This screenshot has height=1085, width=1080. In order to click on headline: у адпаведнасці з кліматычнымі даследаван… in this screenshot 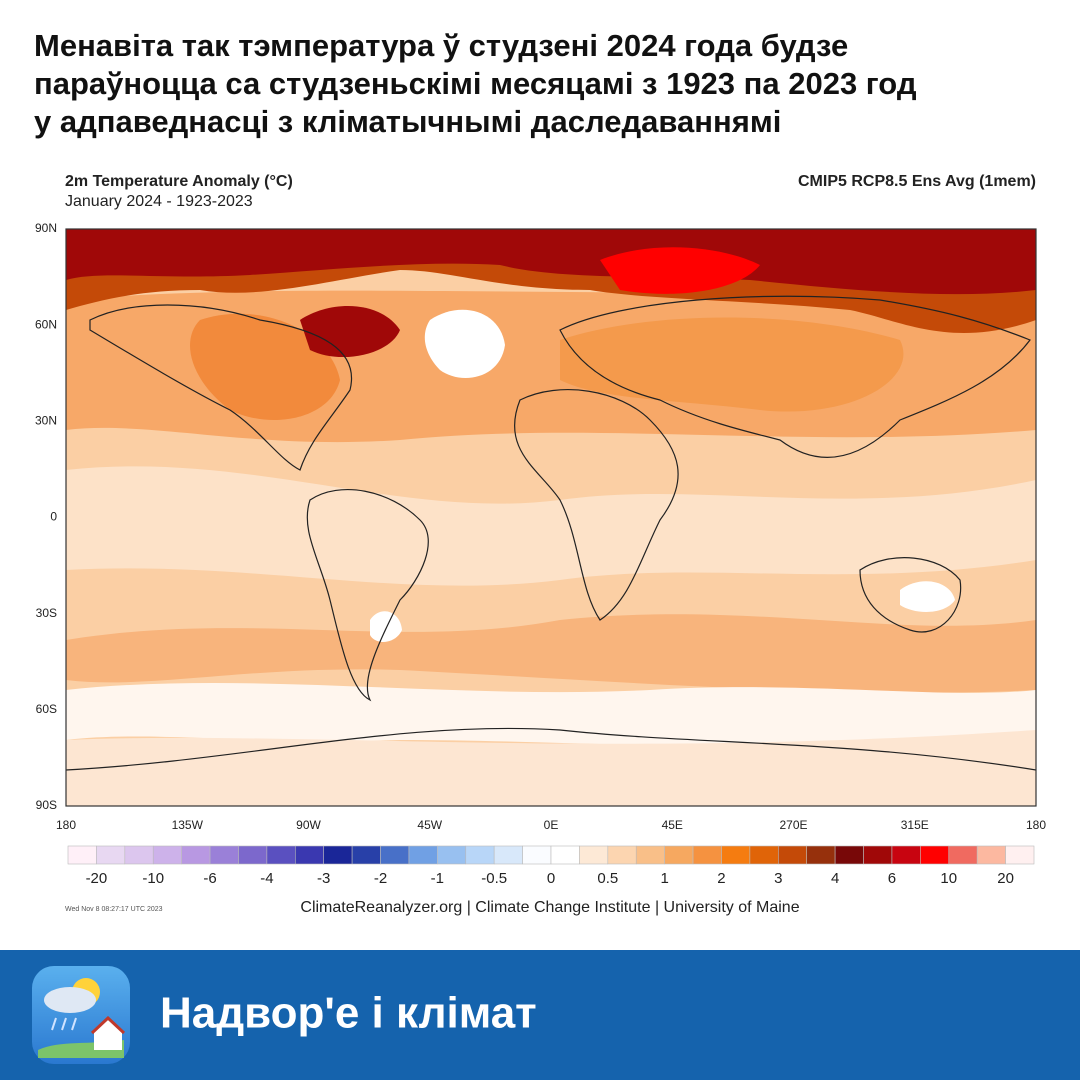, I will do `click(407, 121)`.